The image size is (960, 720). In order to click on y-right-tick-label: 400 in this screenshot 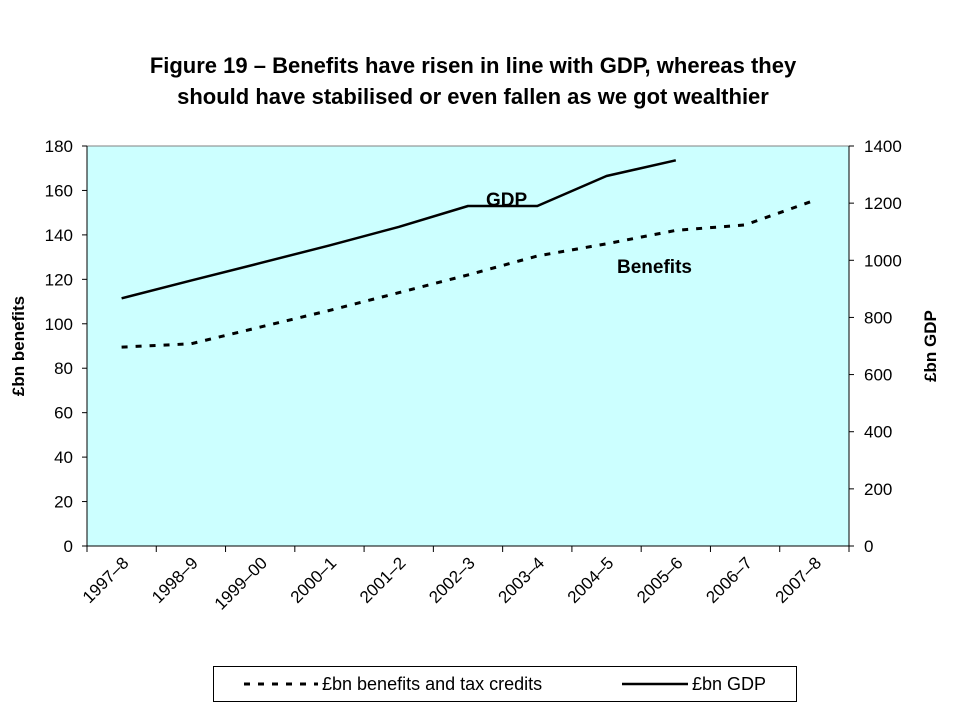, I will do `click(878, 432)`.